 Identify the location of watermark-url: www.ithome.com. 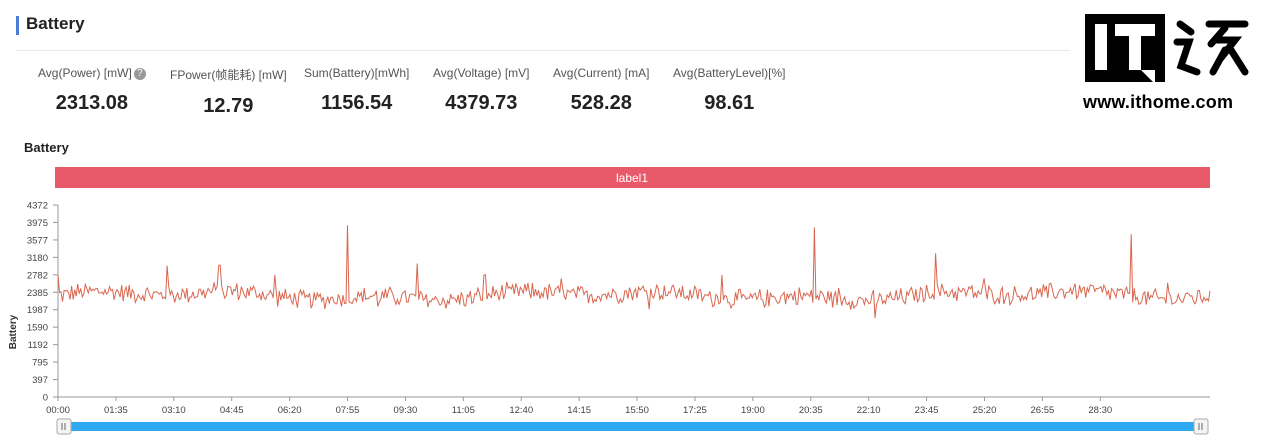
(1158, 102).